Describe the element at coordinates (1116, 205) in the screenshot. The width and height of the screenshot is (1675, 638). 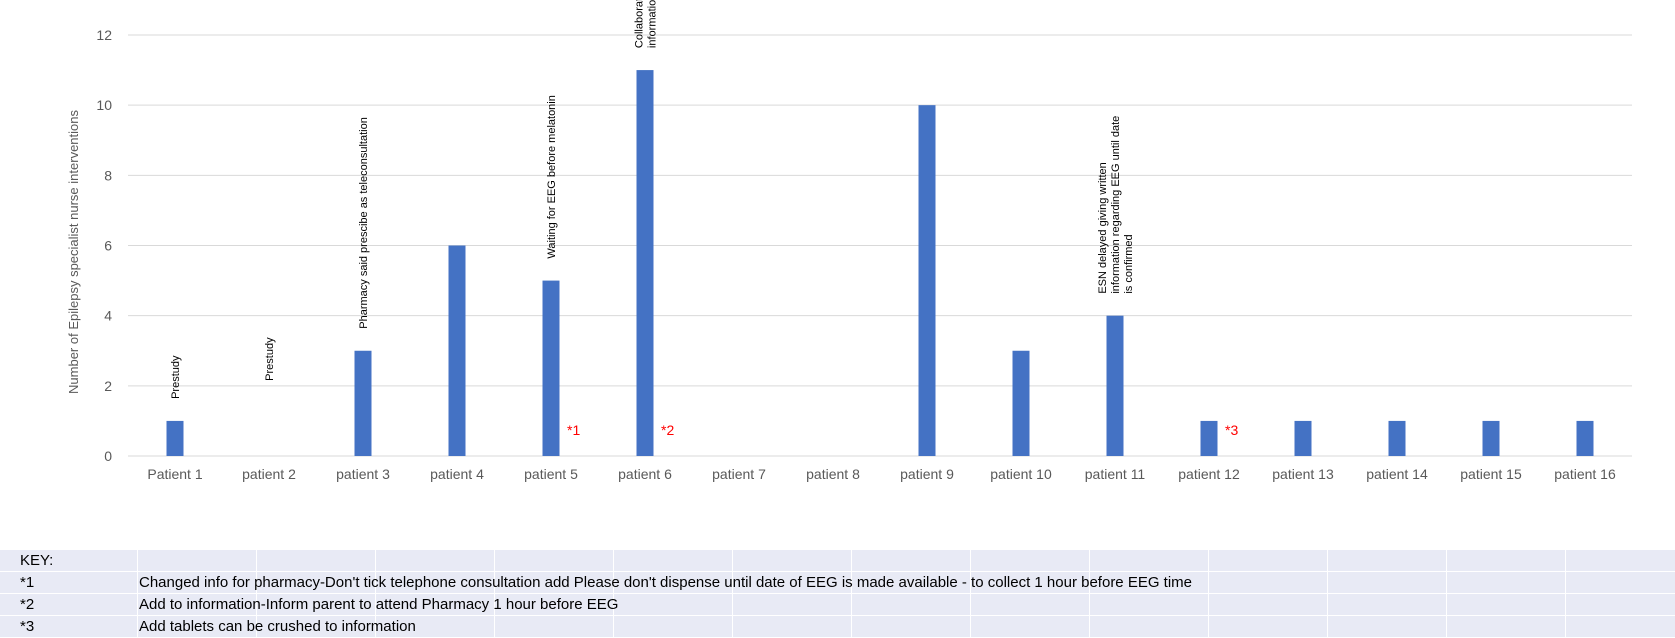
I see `annotation-text: information regarding EEG until date` at that location.